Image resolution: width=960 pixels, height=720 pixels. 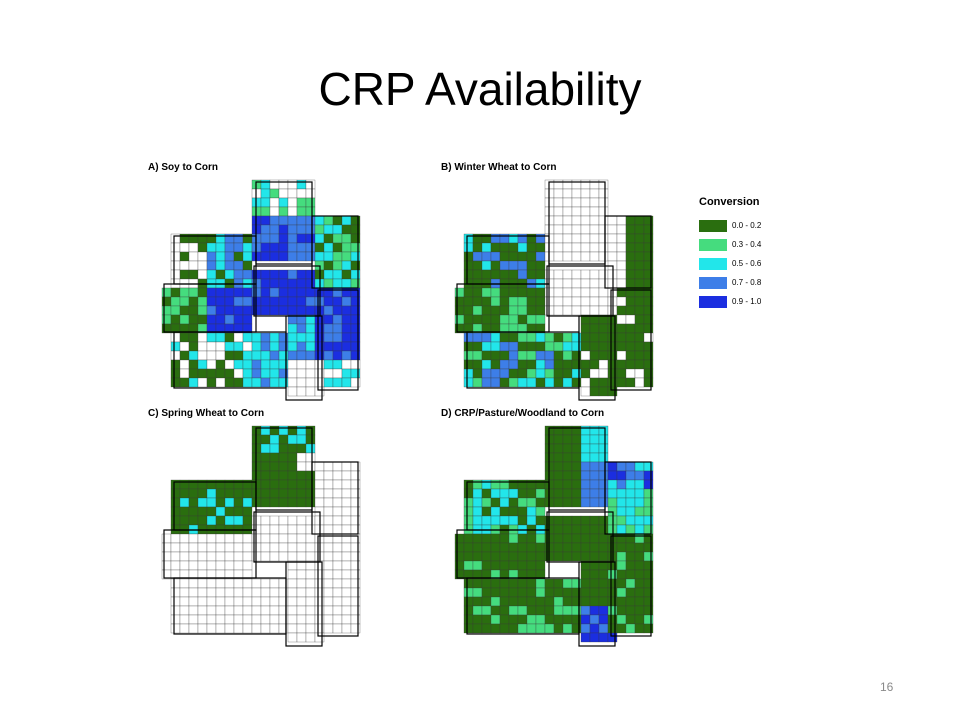 I want to click on map-panel-a-label: A) Soy to Corn, so click(x=183, y=167).